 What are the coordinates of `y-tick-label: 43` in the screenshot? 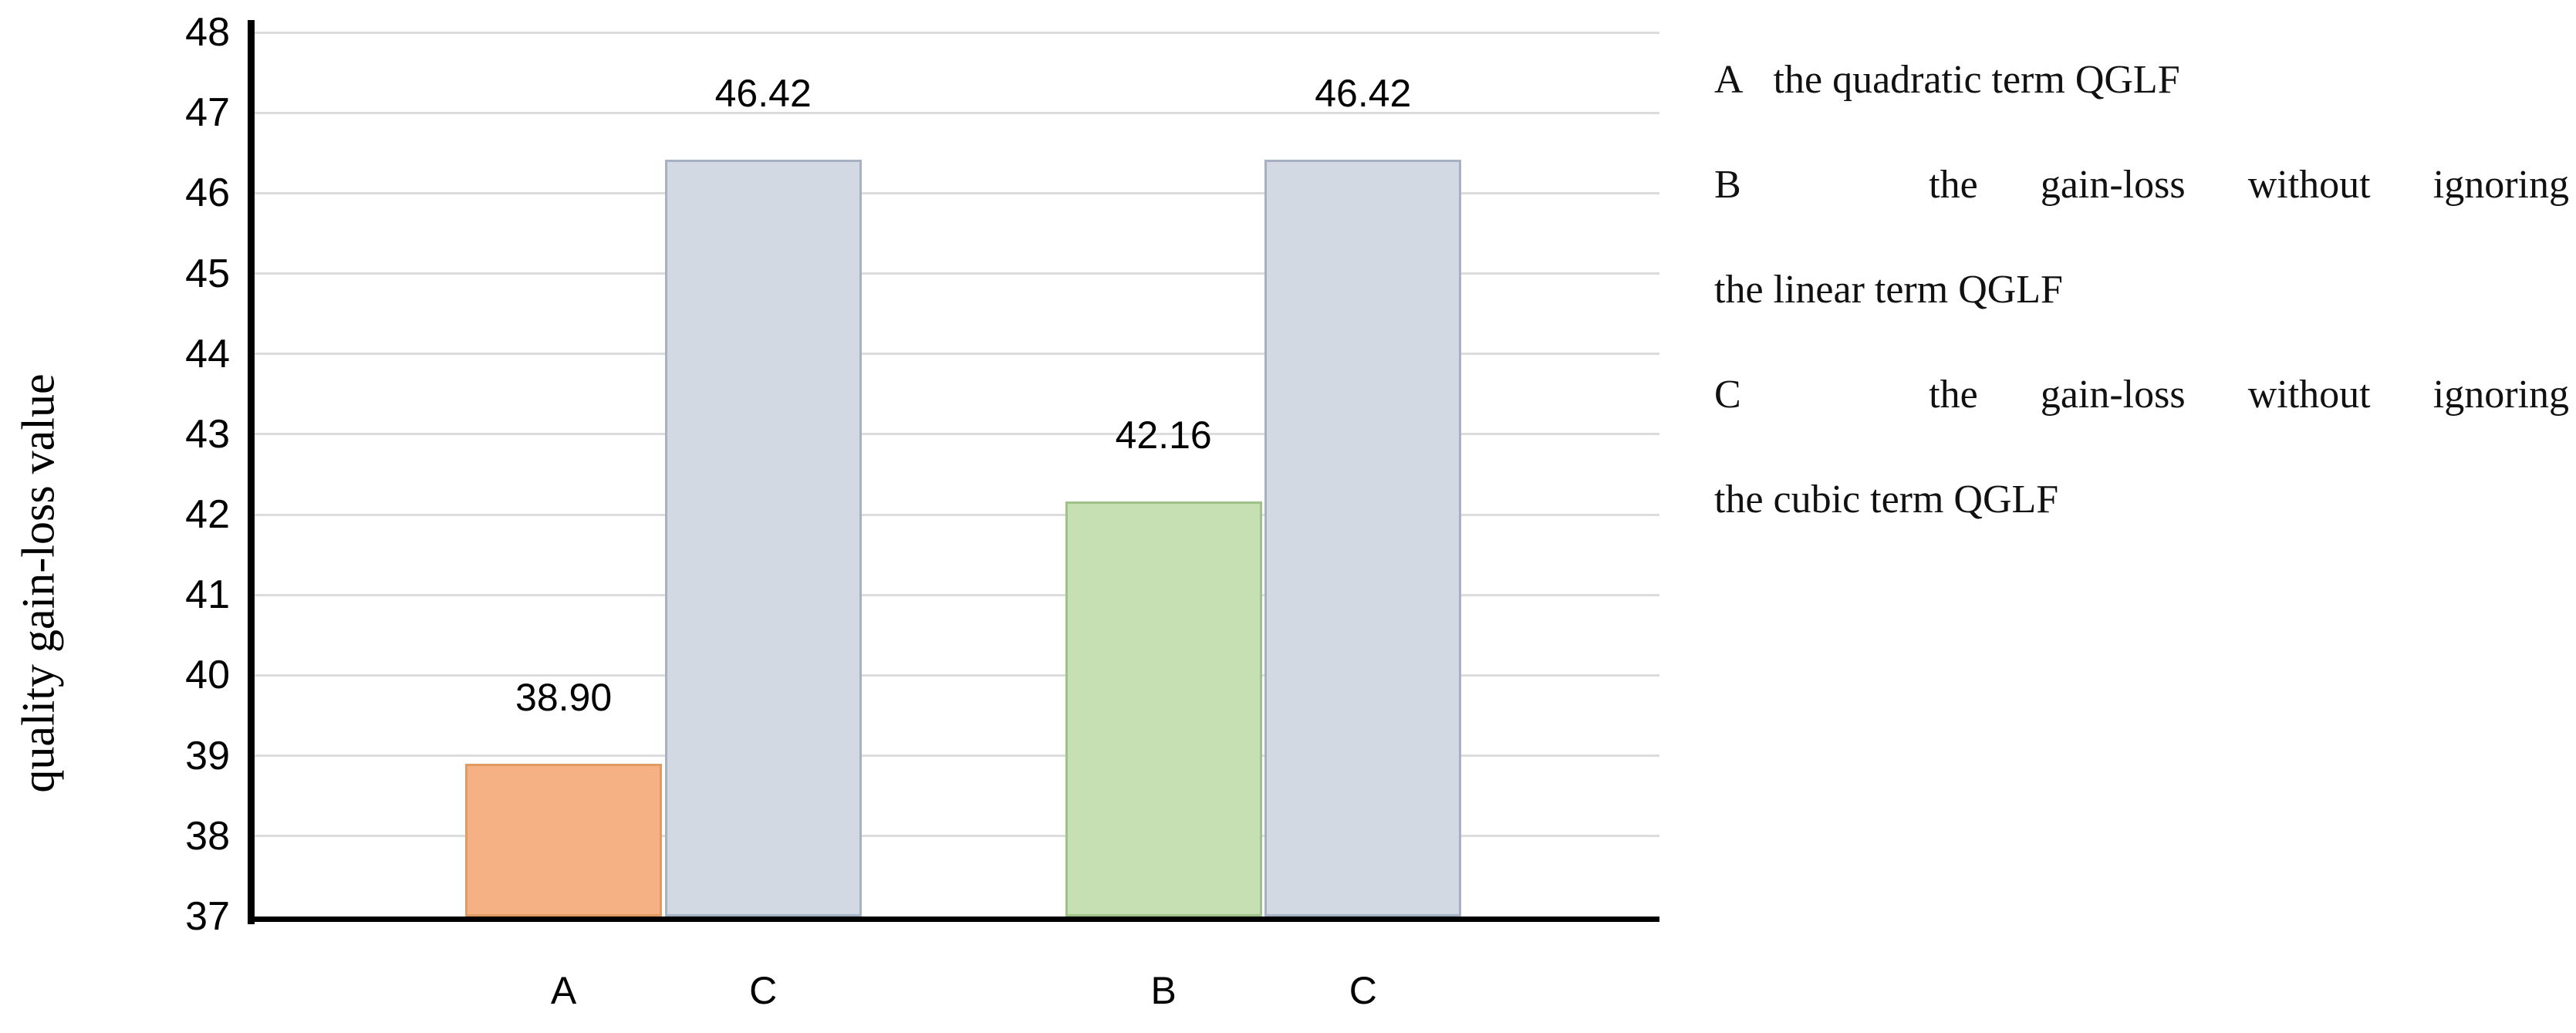 It's located at (207, 434).